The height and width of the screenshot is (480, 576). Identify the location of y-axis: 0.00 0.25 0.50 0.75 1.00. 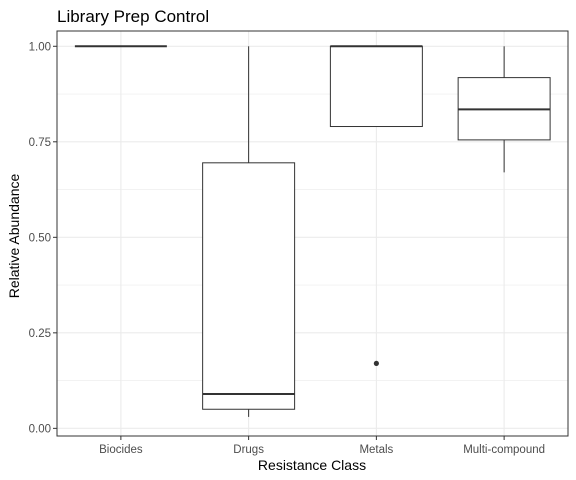
(43, 238).